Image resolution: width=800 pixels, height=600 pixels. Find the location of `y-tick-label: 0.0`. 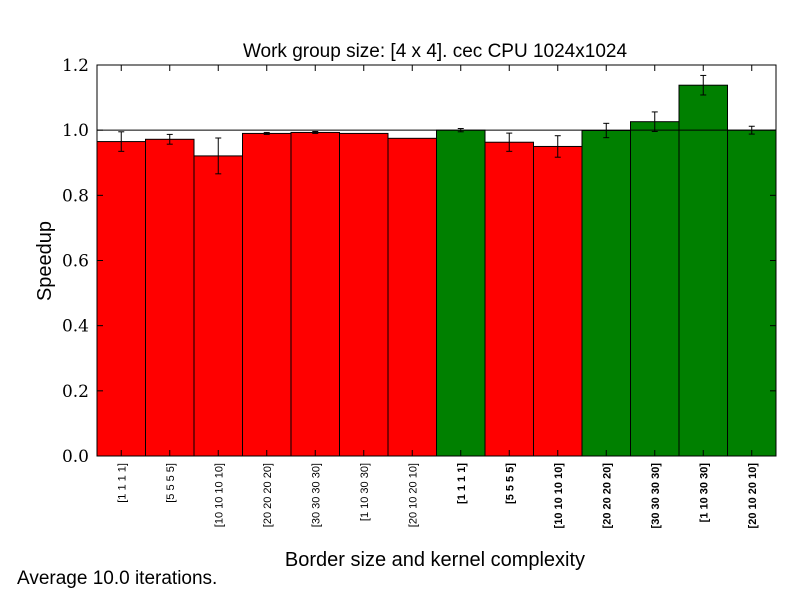

y-tick-label: 0.0 is located at coordinates (75, 457).